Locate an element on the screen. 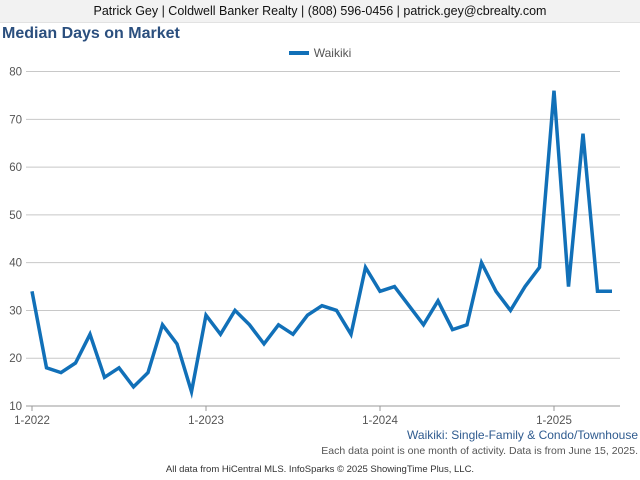  x-tick-label: 1-2023 is located at coordinates (206, 421).